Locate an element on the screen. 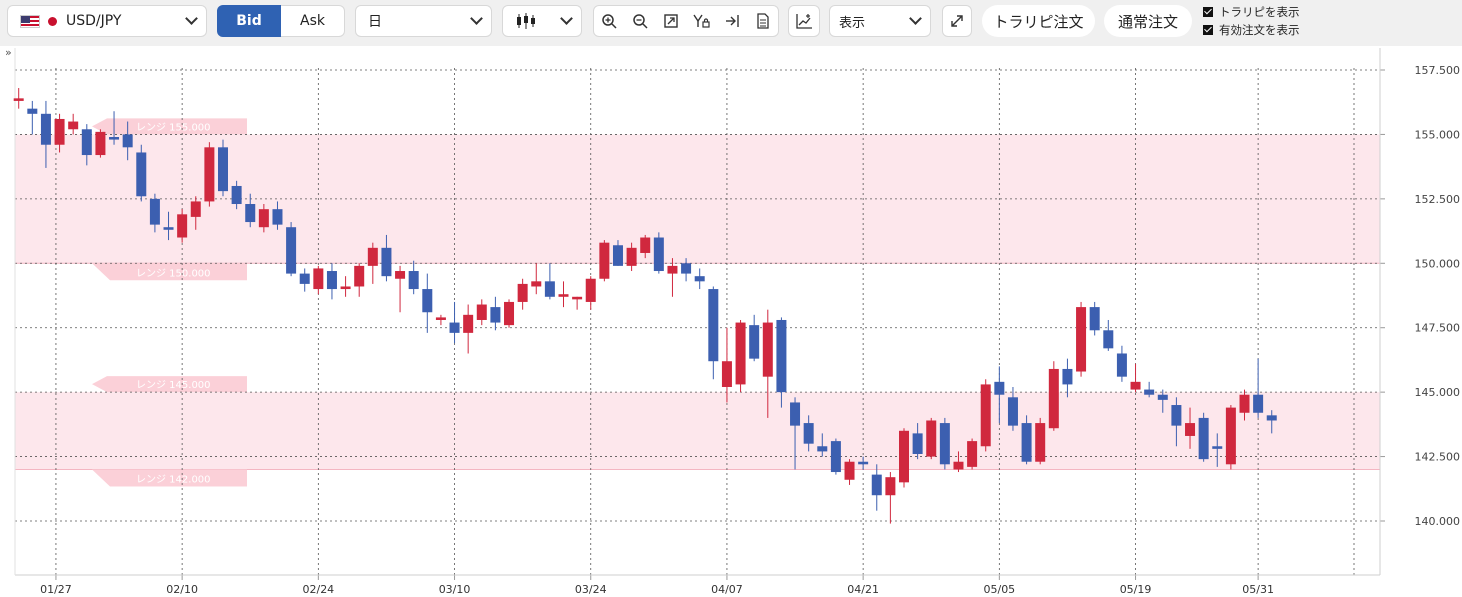 This screenshot has width=1462, height=597. zoom-in-icon is located at coordinates (609, 21).